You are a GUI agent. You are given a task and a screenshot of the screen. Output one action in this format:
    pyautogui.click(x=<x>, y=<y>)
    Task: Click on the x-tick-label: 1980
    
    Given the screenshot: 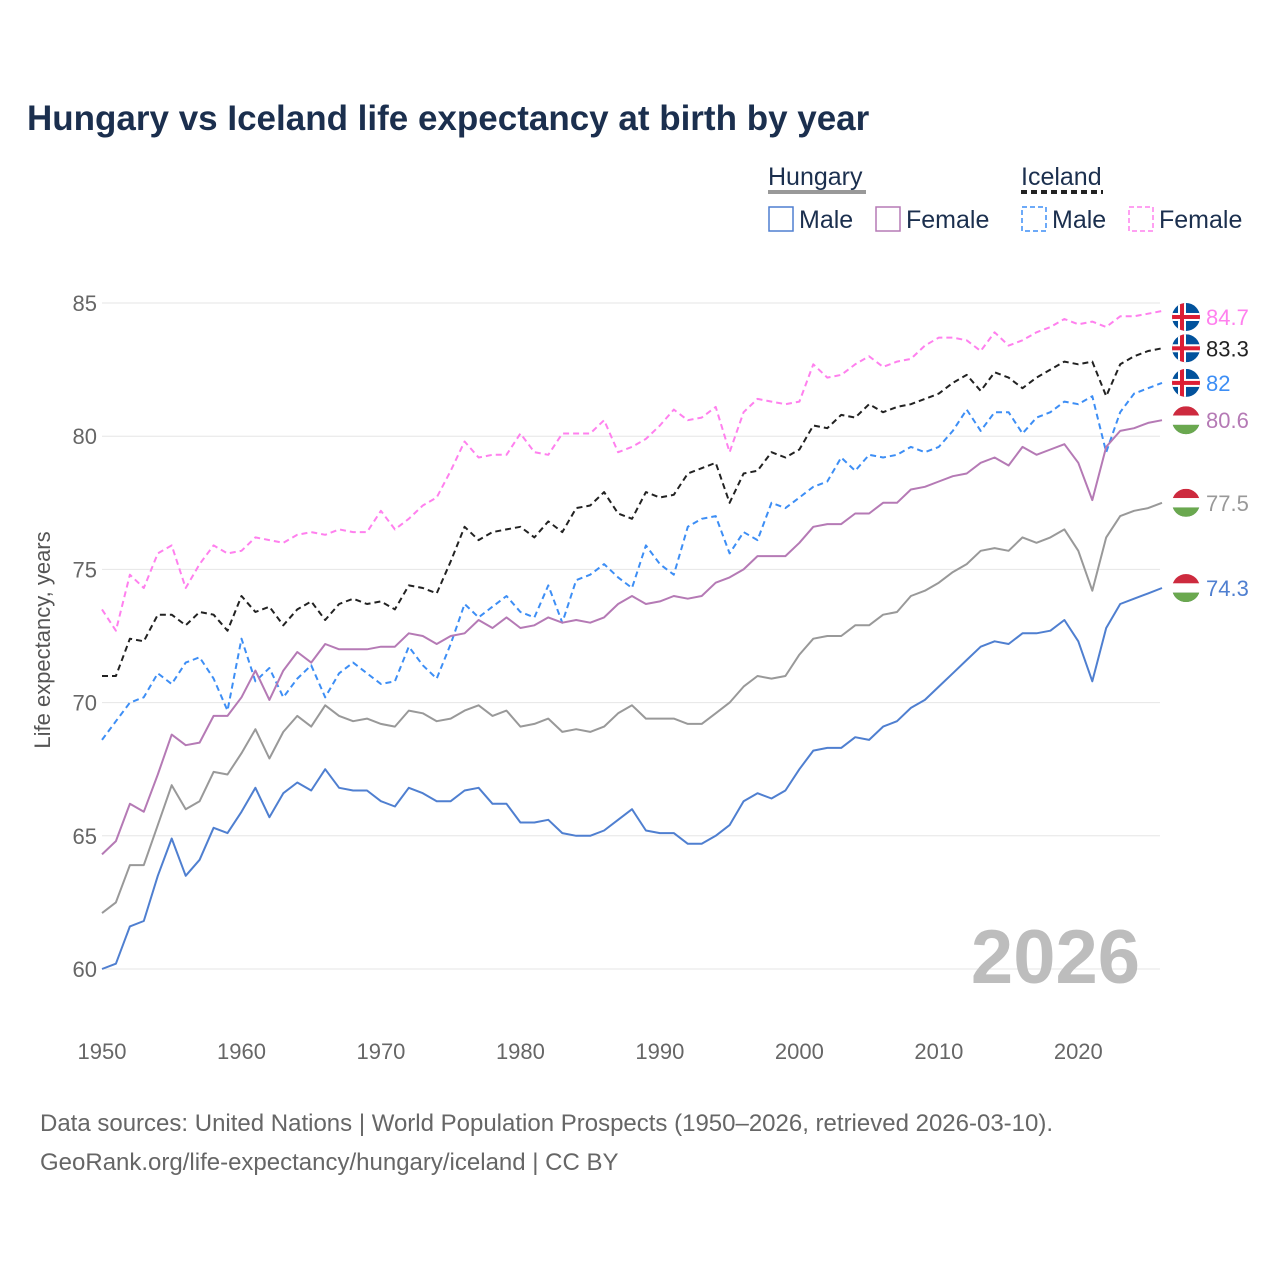 What is the action you would take?
    pyautogui.click(x=520, y=1051)
    